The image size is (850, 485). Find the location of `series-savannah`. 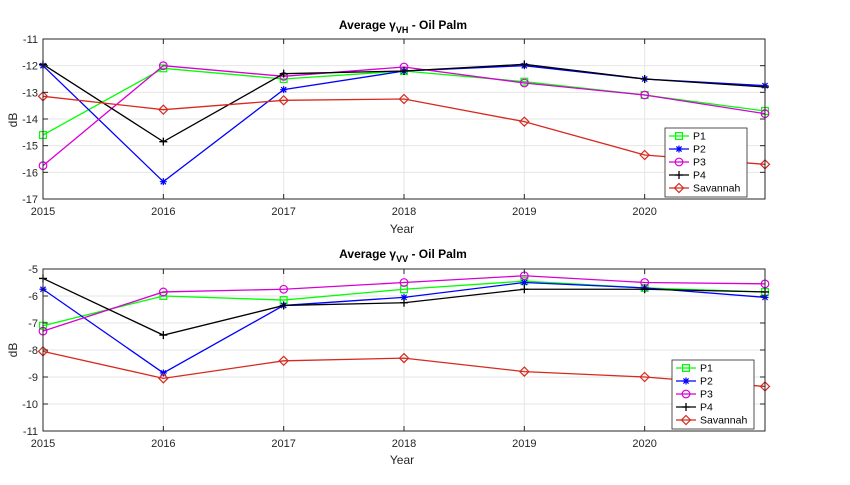

series-savannah is located at coordinates (404, 130).